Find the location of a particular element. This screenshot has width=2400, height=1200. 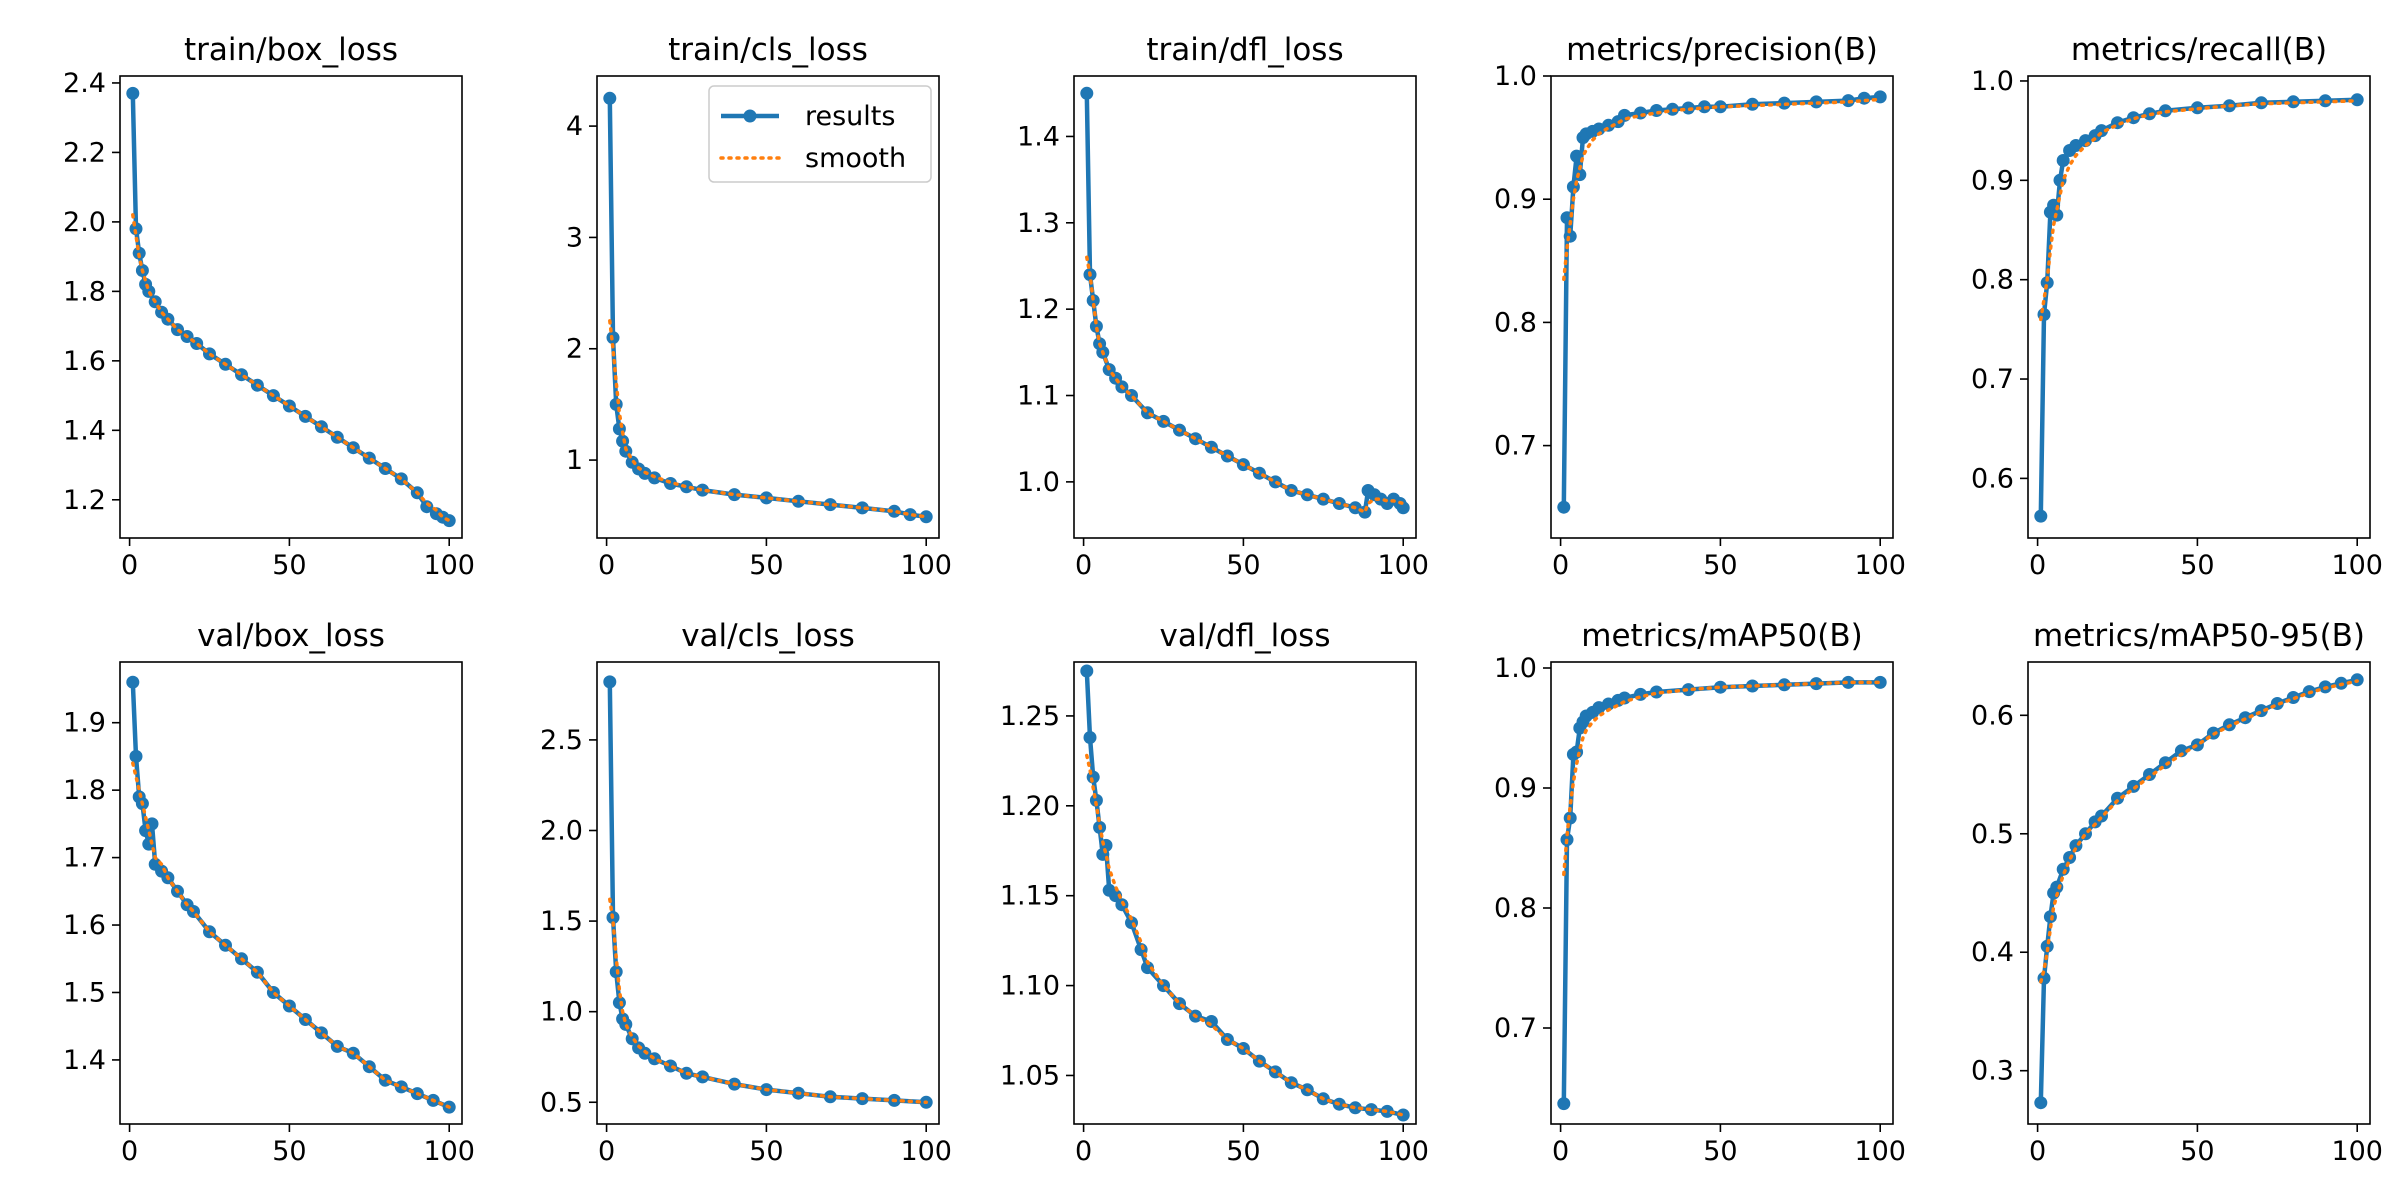

panel-title: train/dfl_loss is located at coordinates (1244, 50).